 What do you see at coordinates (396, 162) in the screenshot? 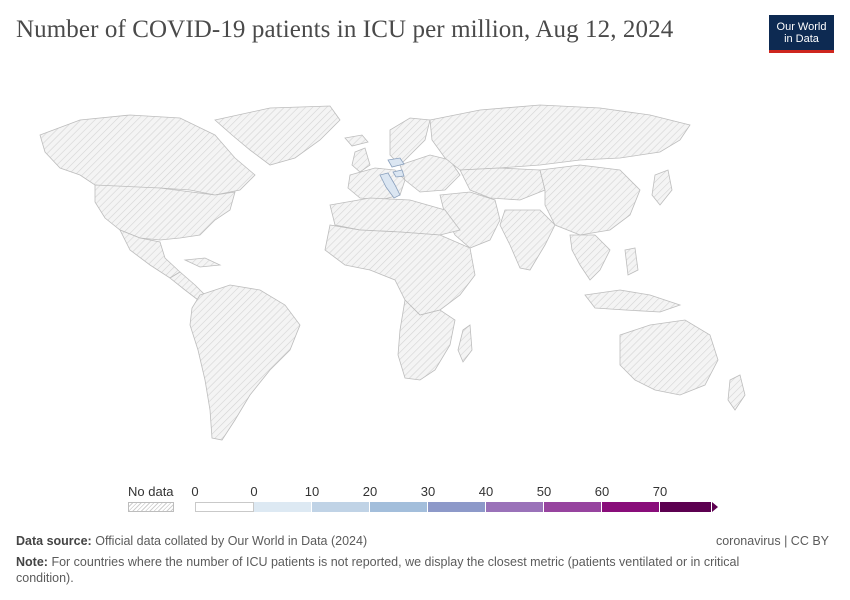
I see `country-czechia` at bounding box center [396, 162].